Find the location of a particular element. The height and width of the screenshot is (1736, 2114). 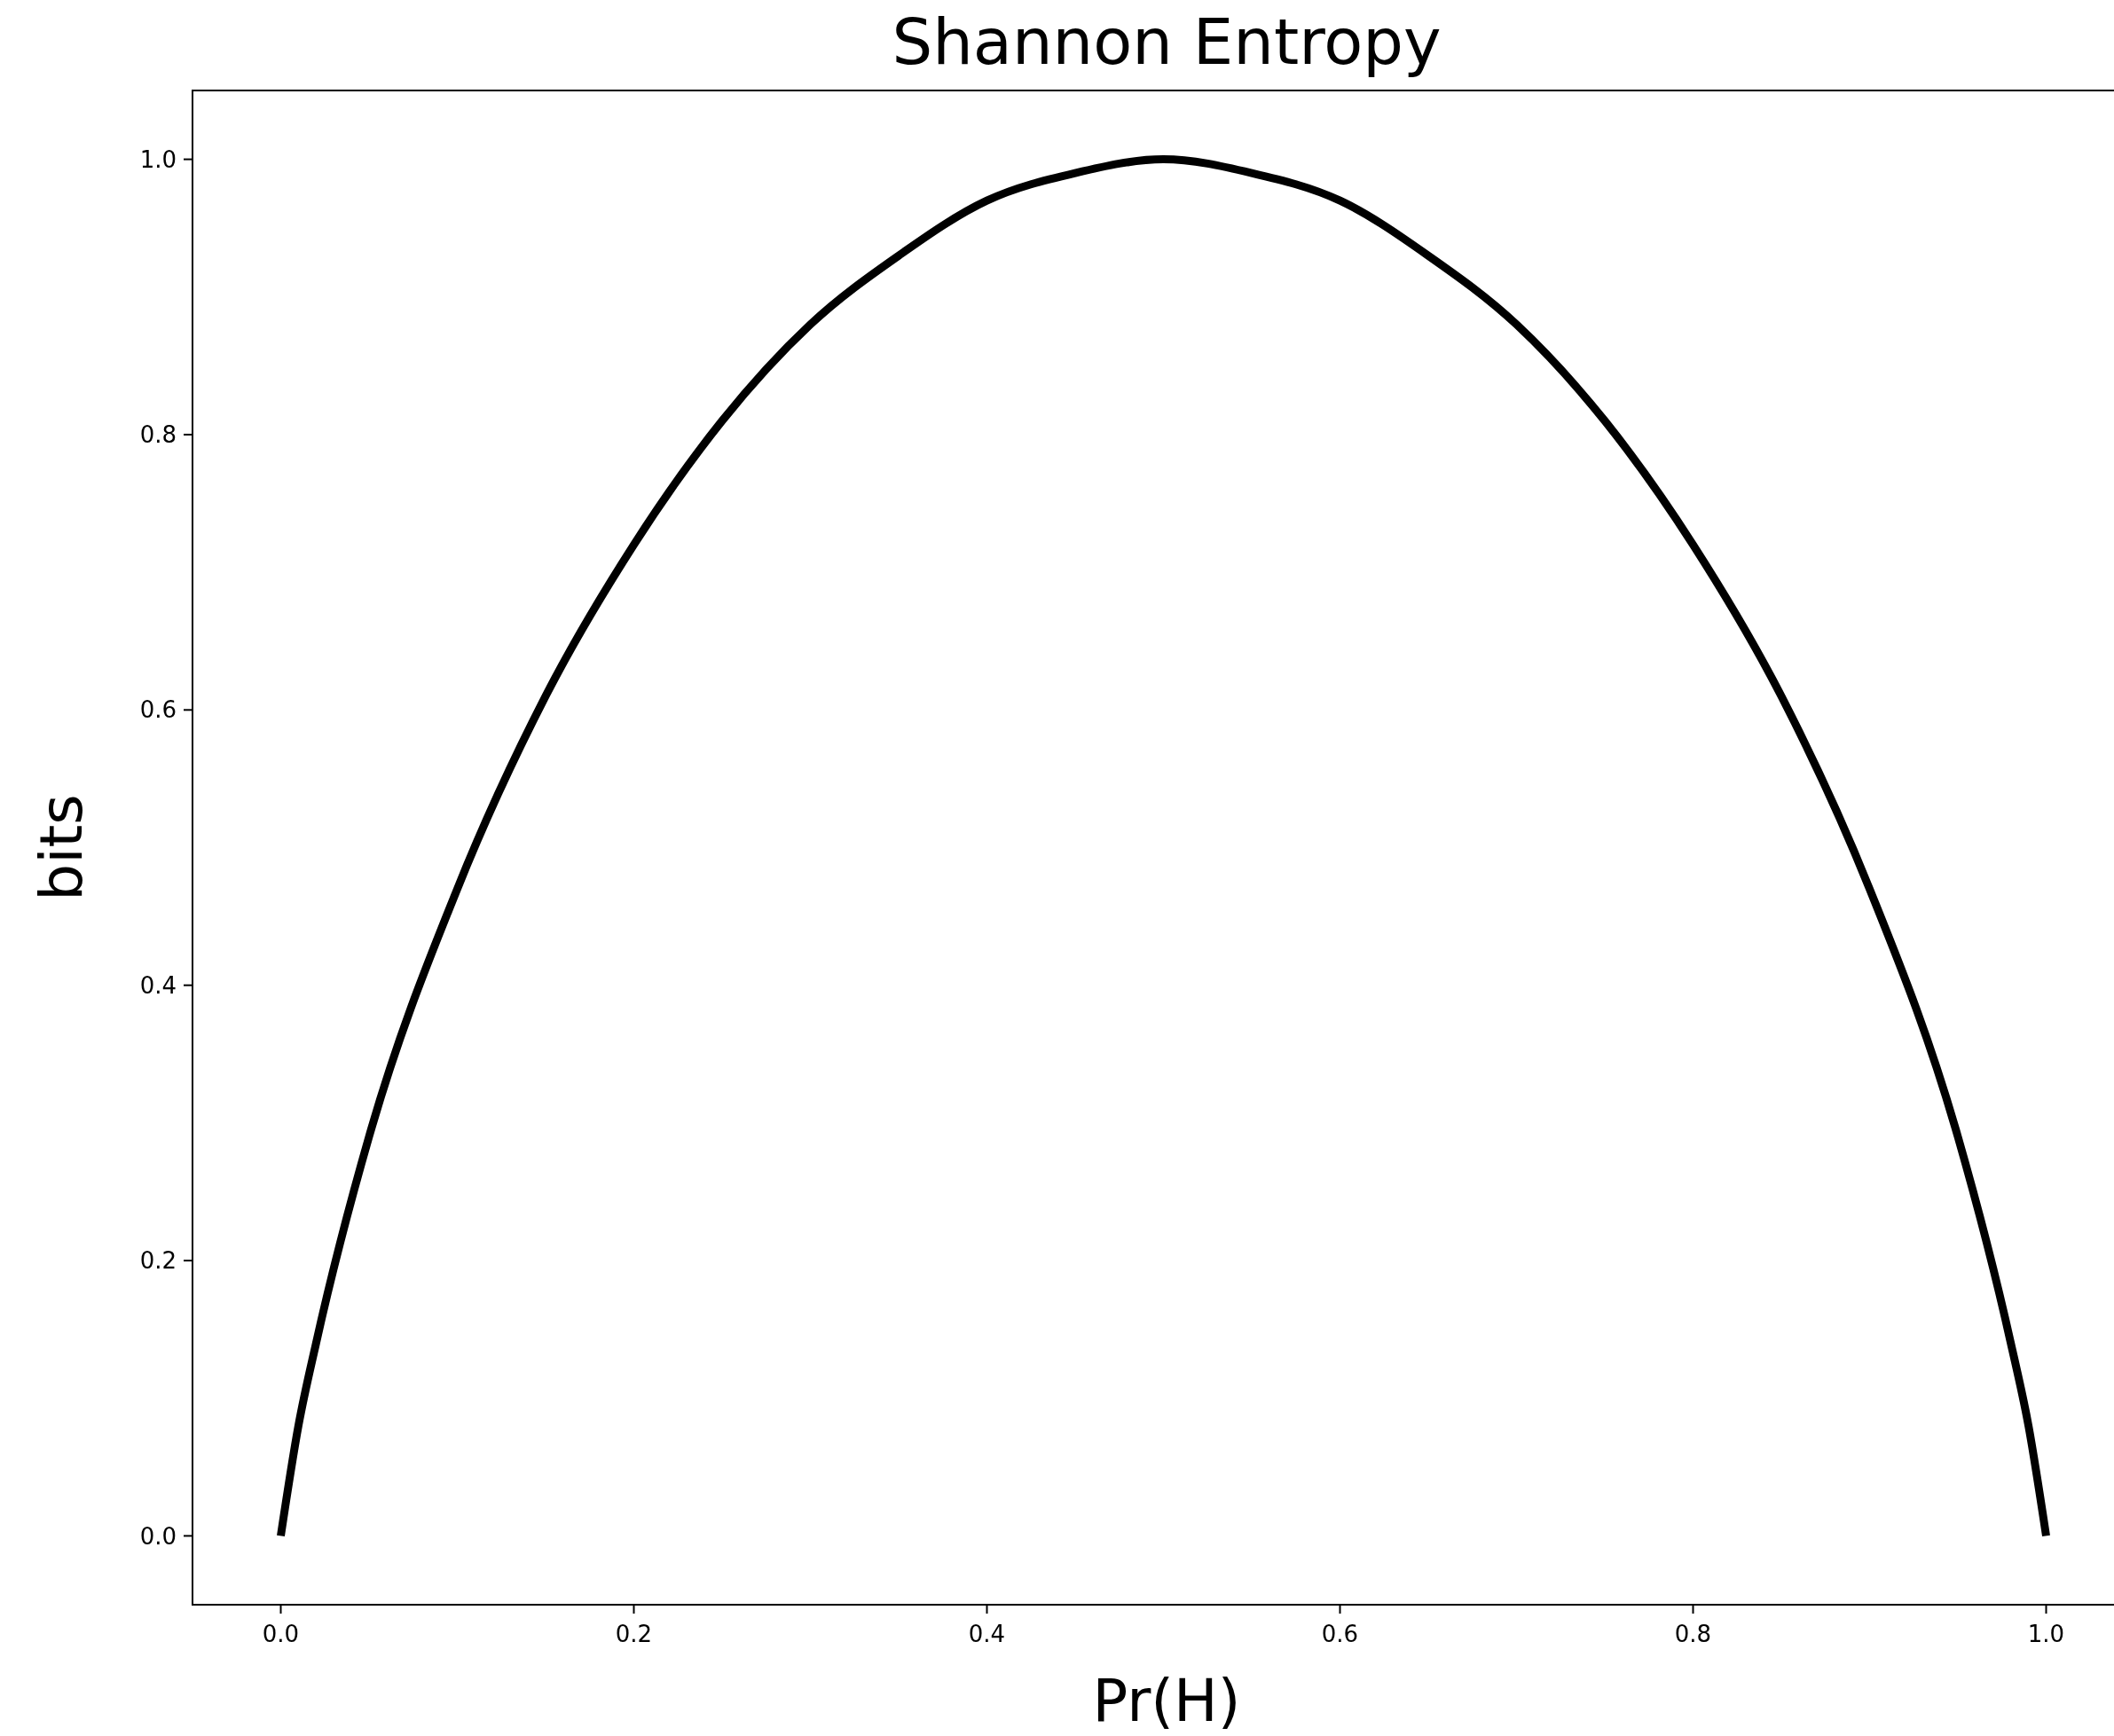

x-axis-title: Pr(H) is located at coordinates (1166, 1701).